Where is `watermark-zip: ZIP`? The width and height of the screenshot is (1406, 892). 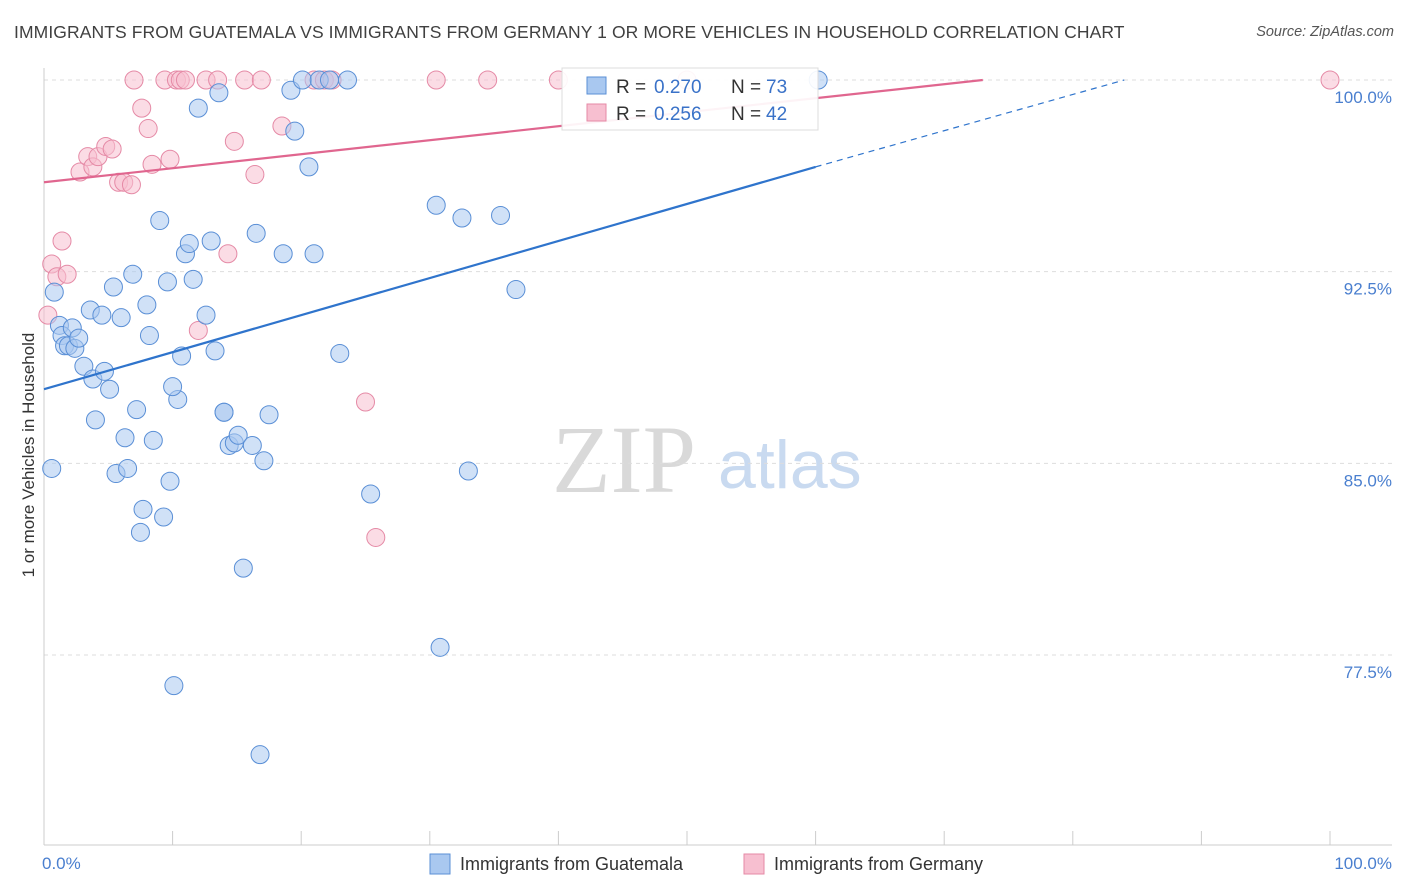 watermark-zip: ZIP is located at coordinates (624, 459).